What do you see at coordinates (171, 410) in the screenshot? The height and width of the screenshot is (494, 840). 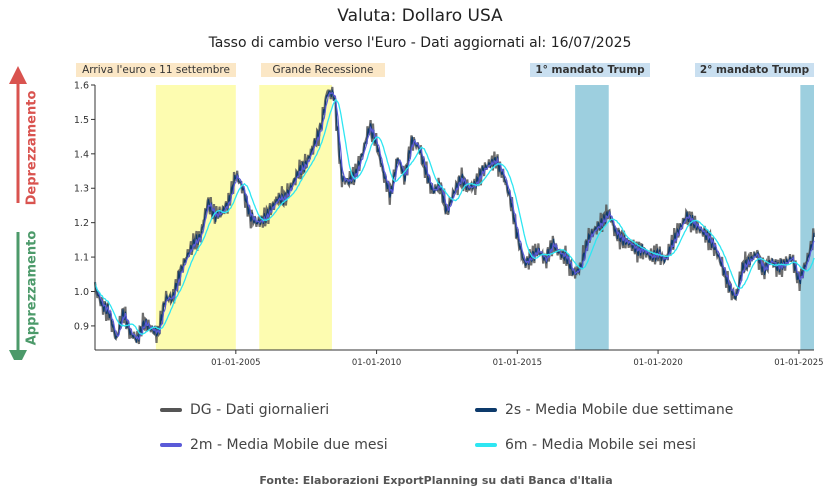 I see `legend-swatch-daily` at bounding box center [171, 410].